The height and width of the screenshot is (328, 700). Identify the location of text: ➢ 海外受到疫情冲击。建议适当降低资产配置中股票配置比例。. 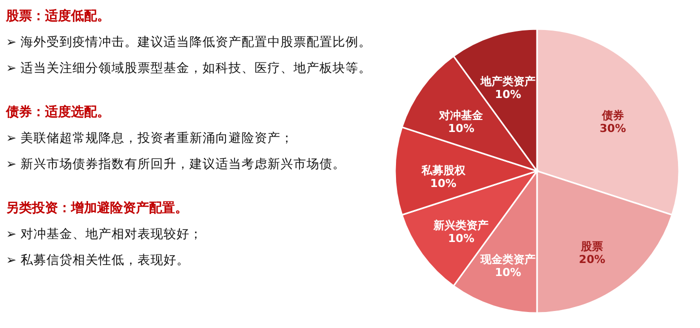
(189, 41).